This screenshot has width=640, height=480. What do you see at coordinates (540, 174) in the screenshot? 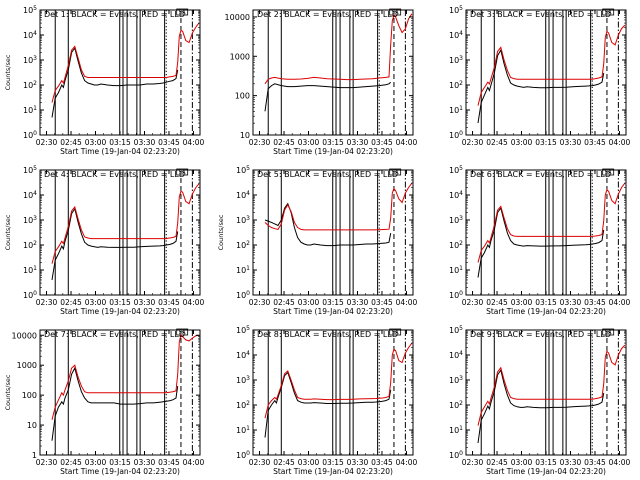
I see `panel-title: Det 6: BLACK = Events, RED = LLD` at bounding box center [540, 174].